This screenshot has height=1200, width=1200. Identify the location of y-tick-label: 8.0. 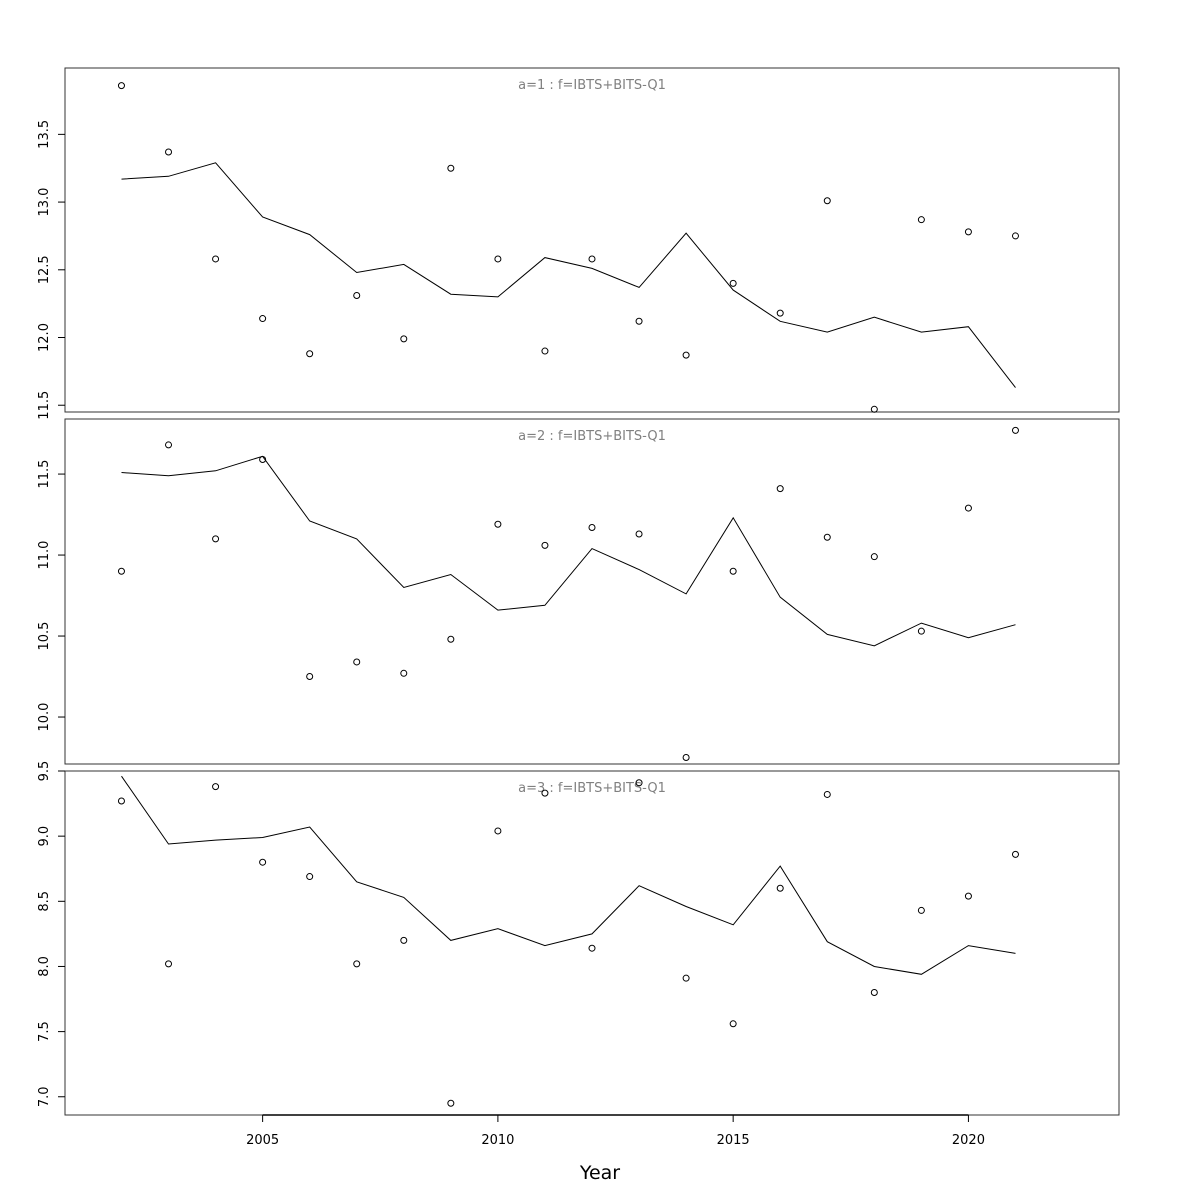
(44, 966).